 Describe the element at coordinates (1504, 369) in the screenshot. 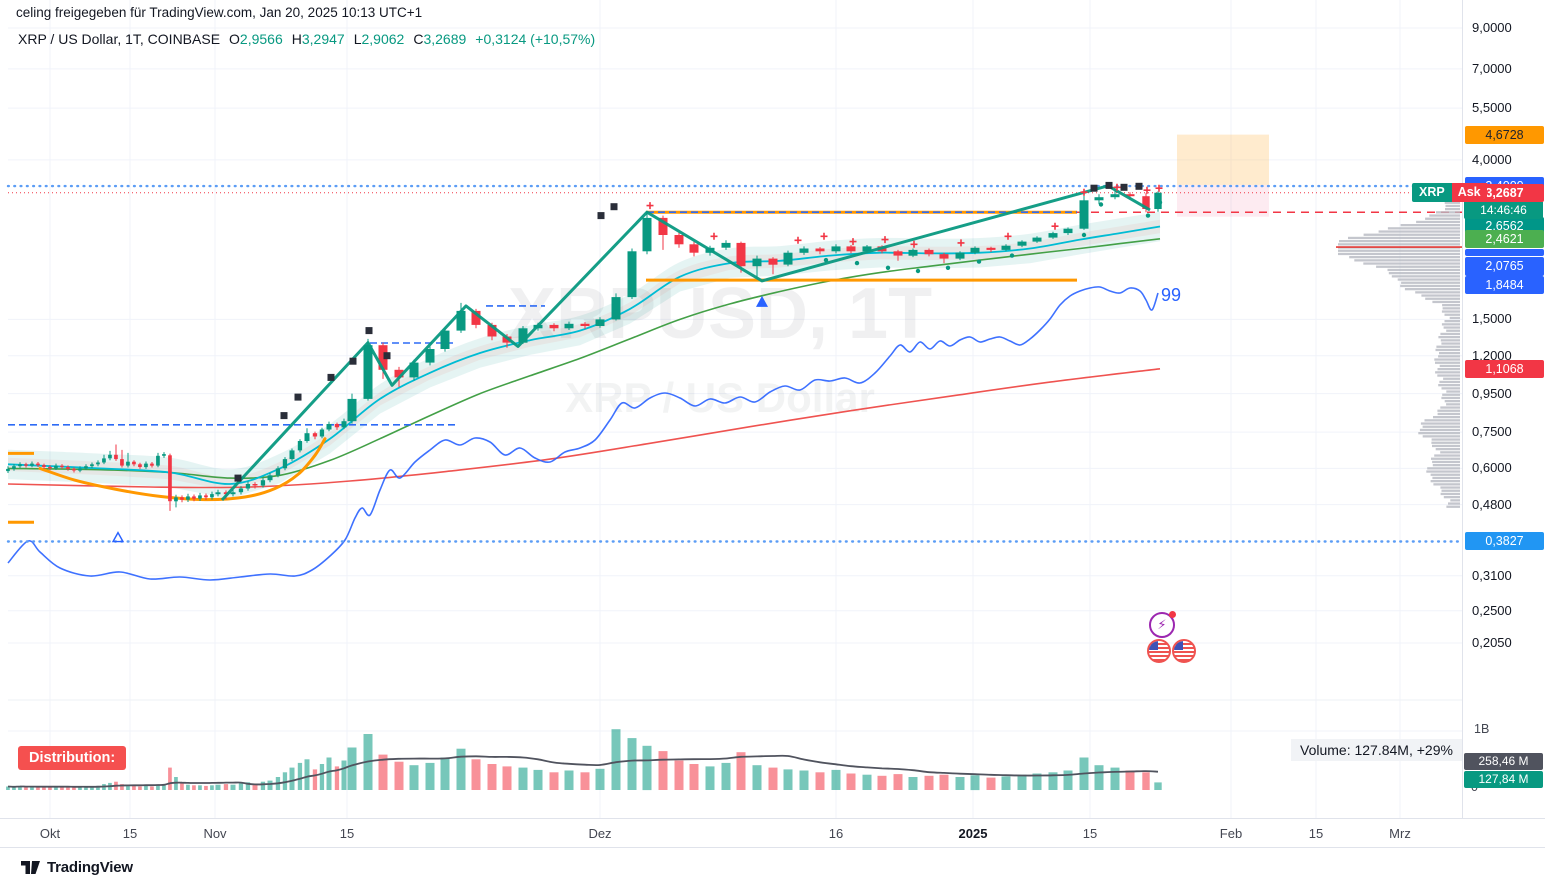

I see `price-axis-badge: 1,1068` at that location.